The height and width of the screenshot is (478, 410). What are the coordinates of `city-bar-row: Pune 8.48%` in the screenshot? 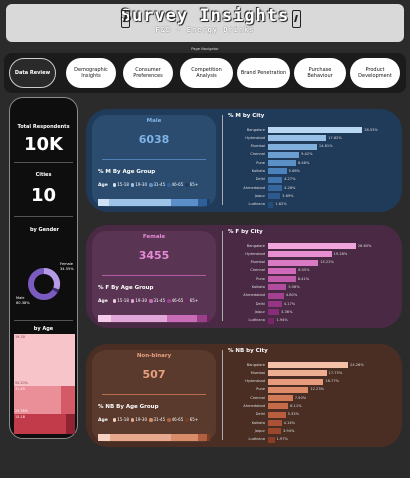 It's located at (313, 163).